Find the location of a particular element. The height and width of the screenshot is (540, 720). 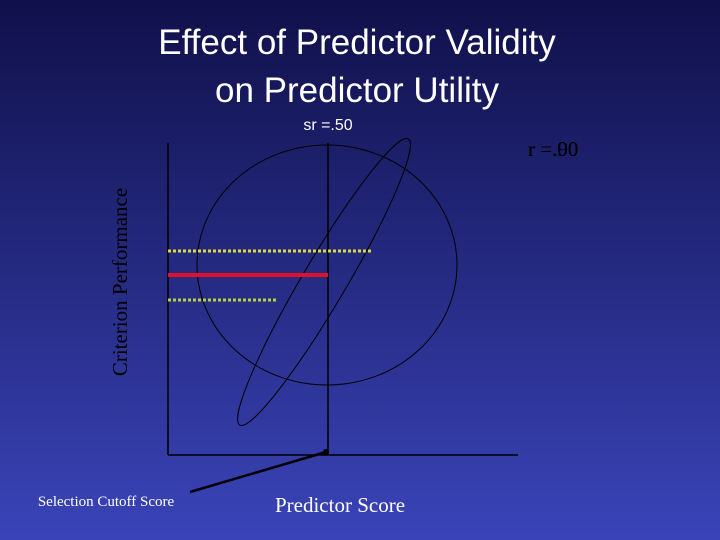

scatter-ellipse-high is located at coordinates (324, 282).